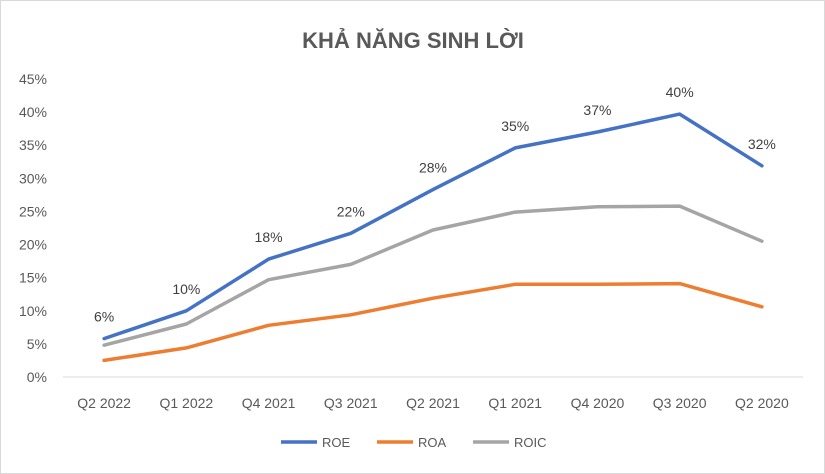 The width and height of the screenshot is (825, 474). Describe the element at coordinates (598, 403) in the screenshot. I see `x-tick-label: Q4 2020` at that location.